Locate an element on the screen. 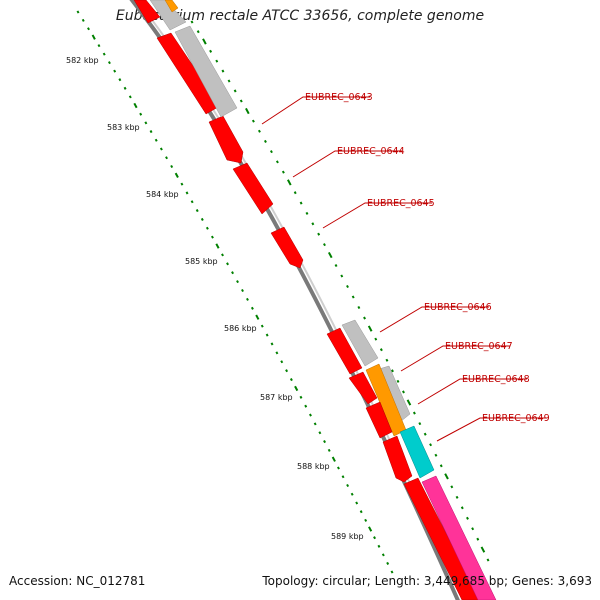 The height and width of the screenshot is (600, 600). gene-label: EUBREC_0646 is located at coordinates (458, 307).